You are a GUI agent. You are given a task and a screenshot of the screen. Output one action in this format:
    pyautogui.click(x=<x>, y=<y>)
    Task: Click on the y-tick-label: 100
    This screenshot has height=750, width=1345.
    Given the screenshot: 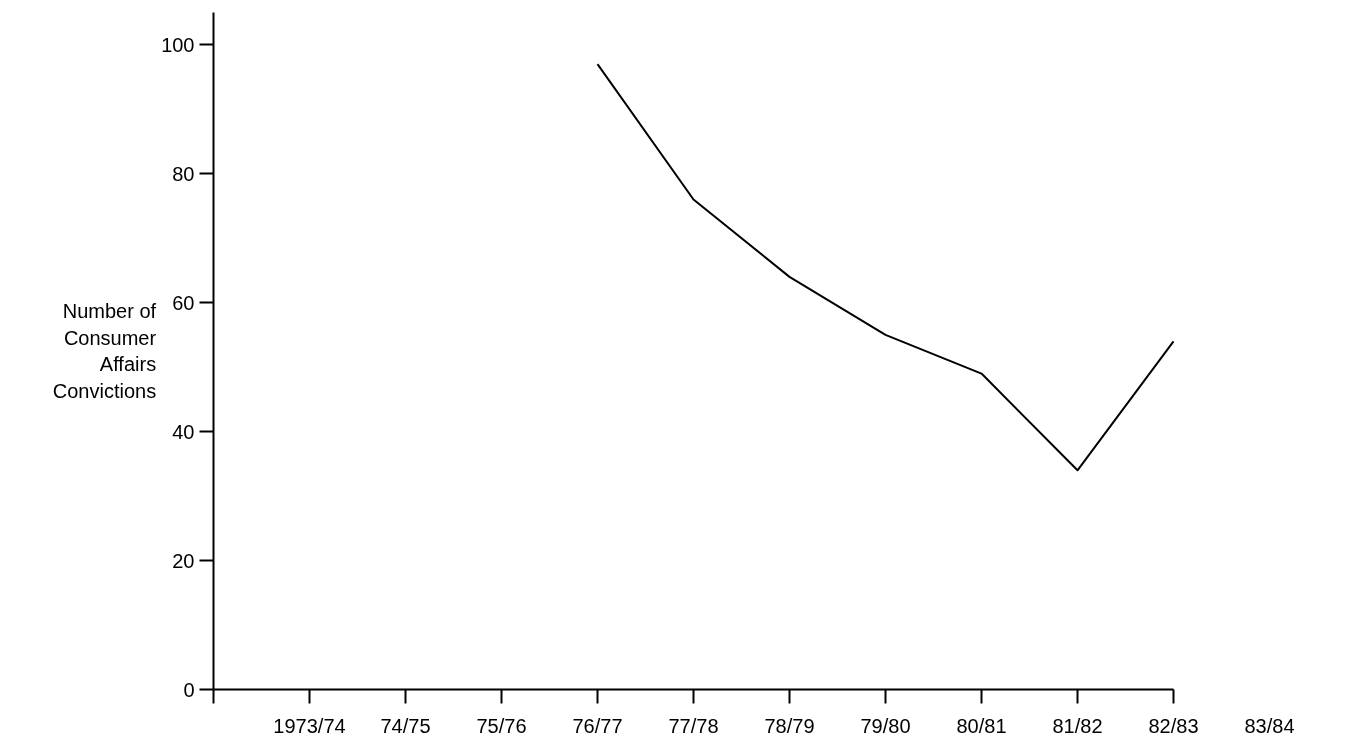 What is the action you would take?
    pyautogui.click(x=178, y=44)
    